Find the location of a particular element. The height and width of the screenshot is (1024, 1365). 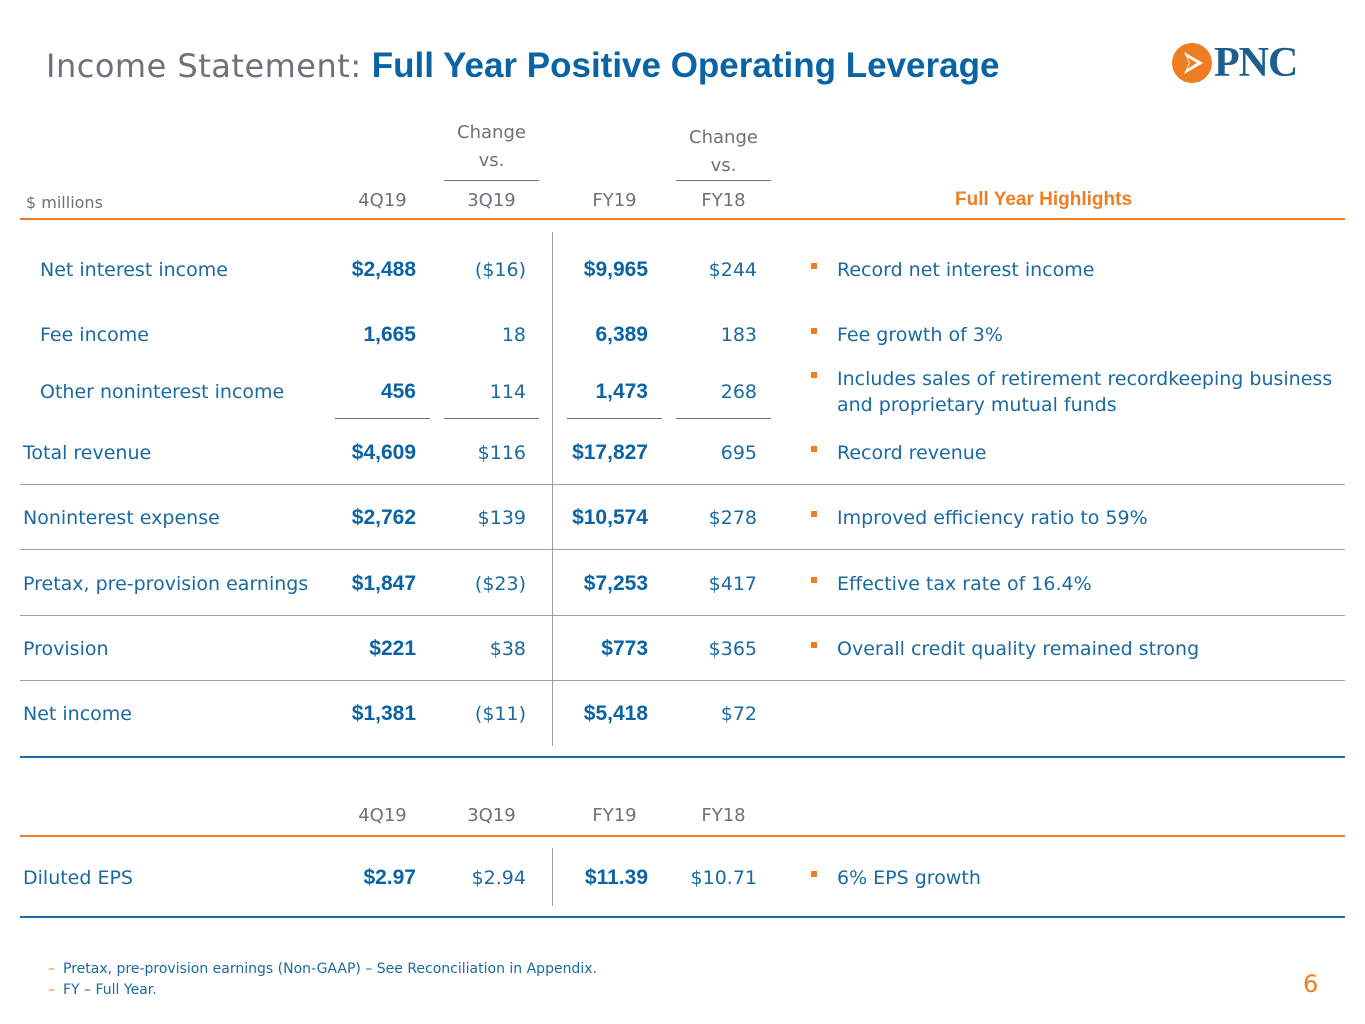

pnc-logo: PNC is located at coordinates (1246, 63).